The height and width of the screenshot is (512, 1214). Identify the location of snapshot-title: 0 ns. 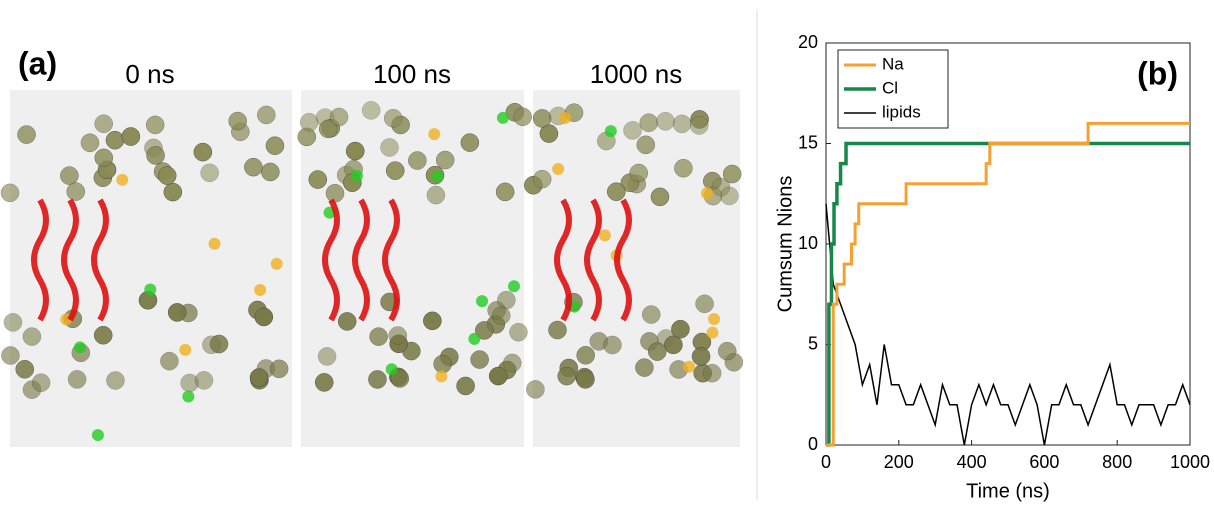
(149, 74).